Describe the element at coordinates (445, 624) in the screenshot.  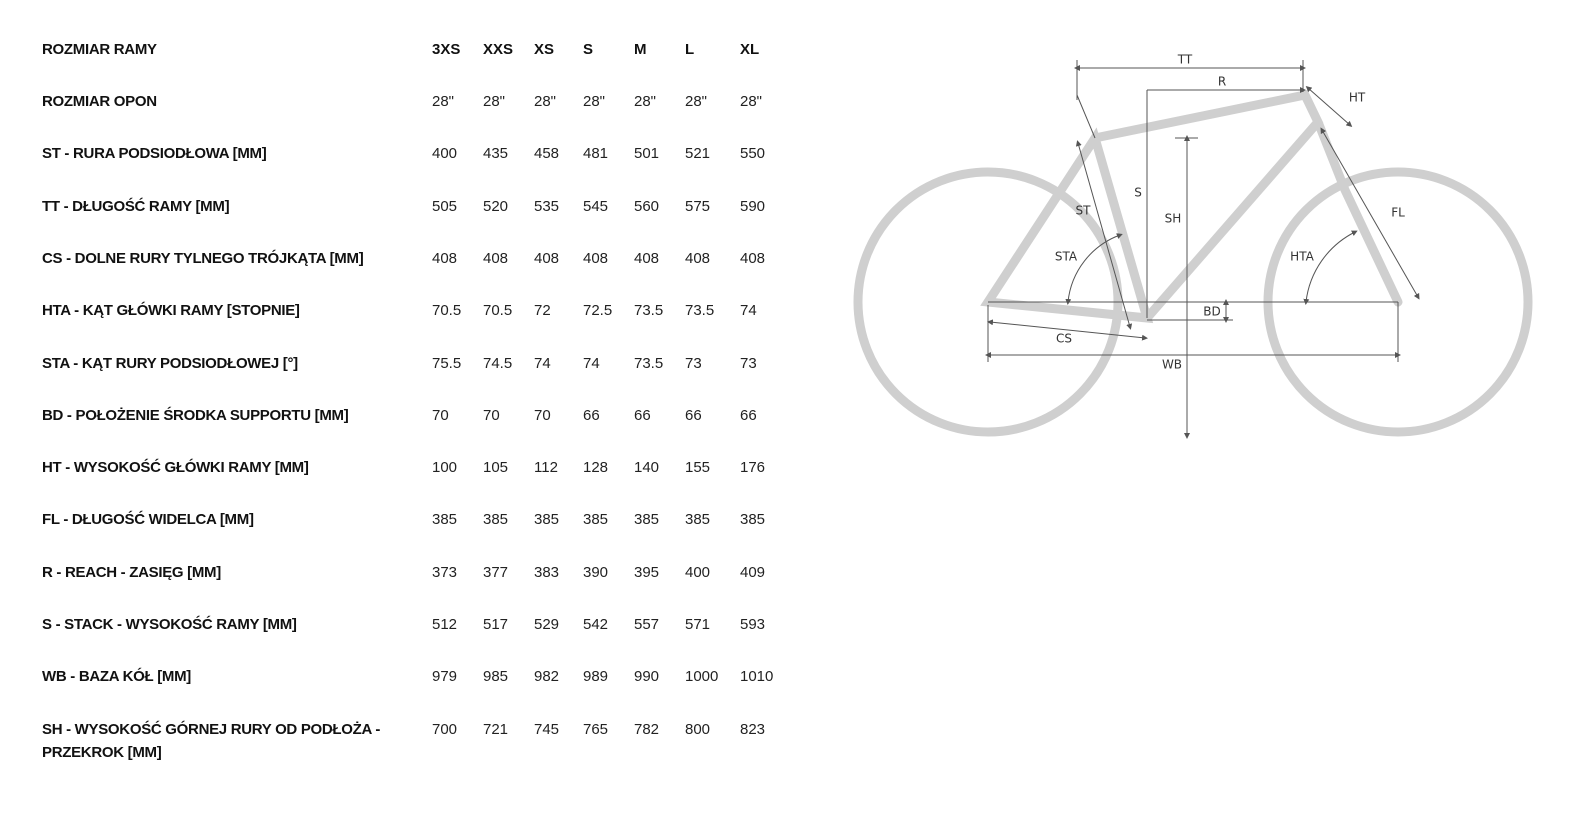
I see `cell-value: 512` at that location.